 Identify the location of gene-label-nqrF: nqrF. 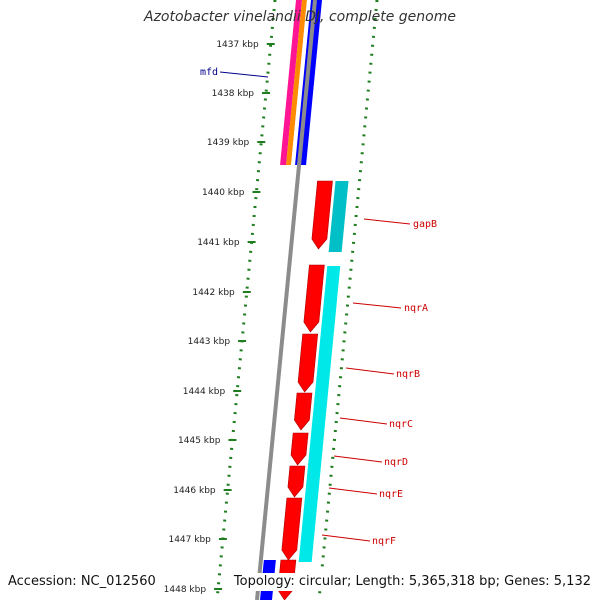
(384, 541).